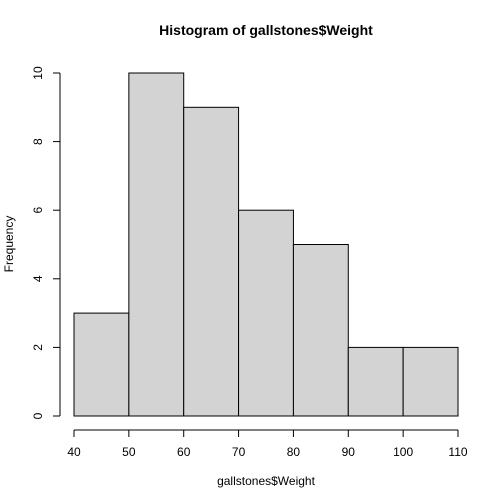  Describe the element at coordinates (38, 347) in the screenshot. I see `y-tick-label-2: 2` at that location.